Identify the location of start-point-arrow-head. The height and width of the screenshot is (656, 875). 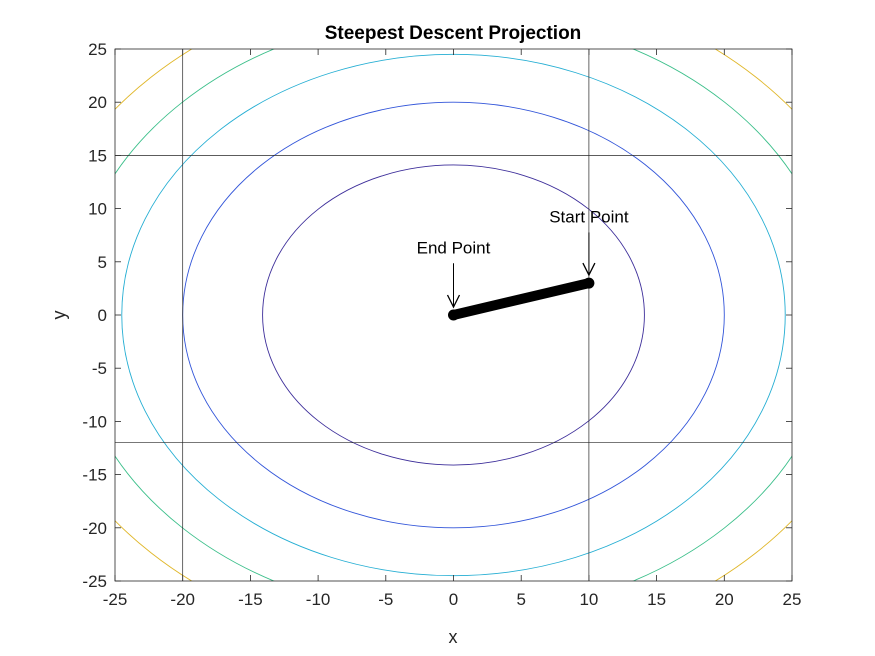
(589, 269).